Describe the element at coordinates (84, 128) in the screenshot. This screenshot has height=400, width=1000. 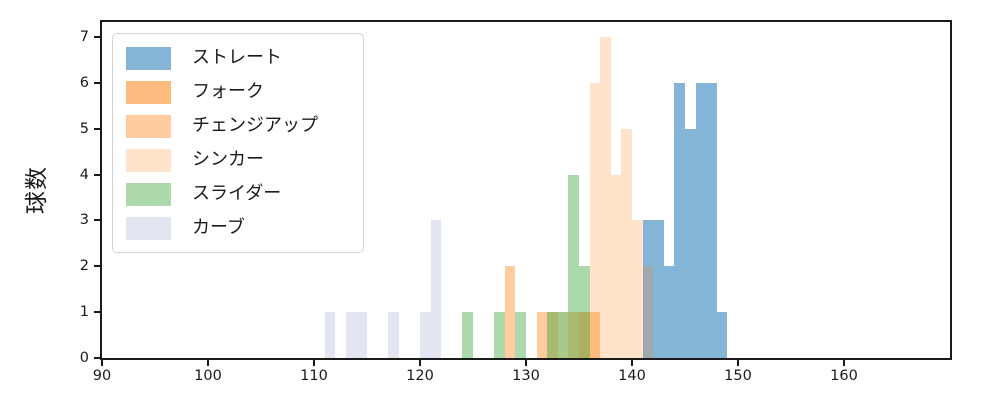
I see `y-tick-label: 5` at that location.